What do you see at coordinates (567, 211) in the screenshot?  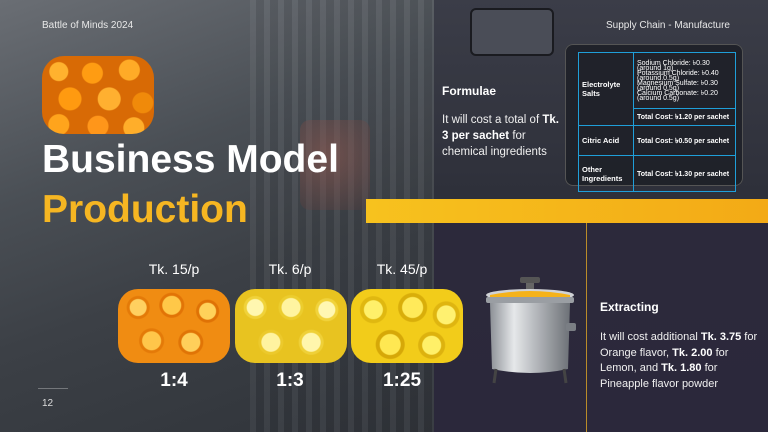 I see `accent-bar` at bounding box center [567, 211].